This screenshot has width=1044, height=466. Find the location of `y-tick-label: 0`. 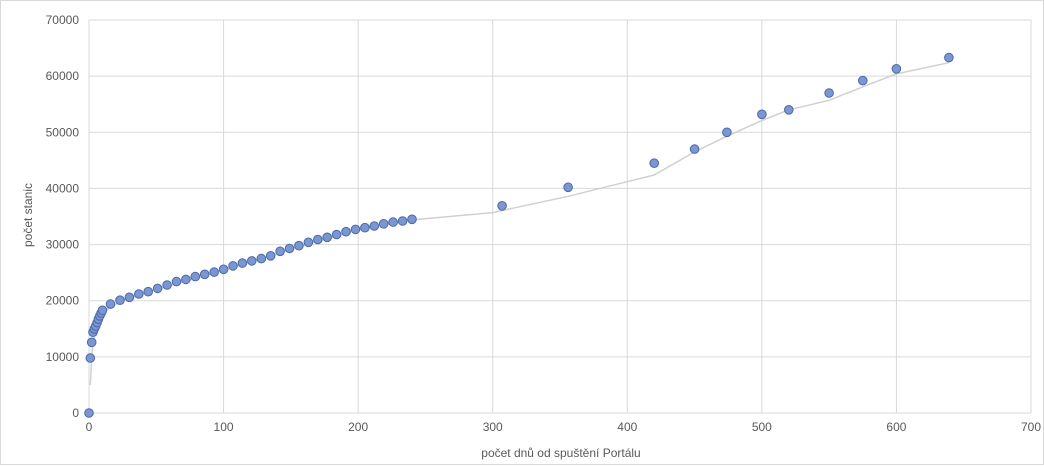

y-tick-label: 0 is located at coordinates (75, 413).